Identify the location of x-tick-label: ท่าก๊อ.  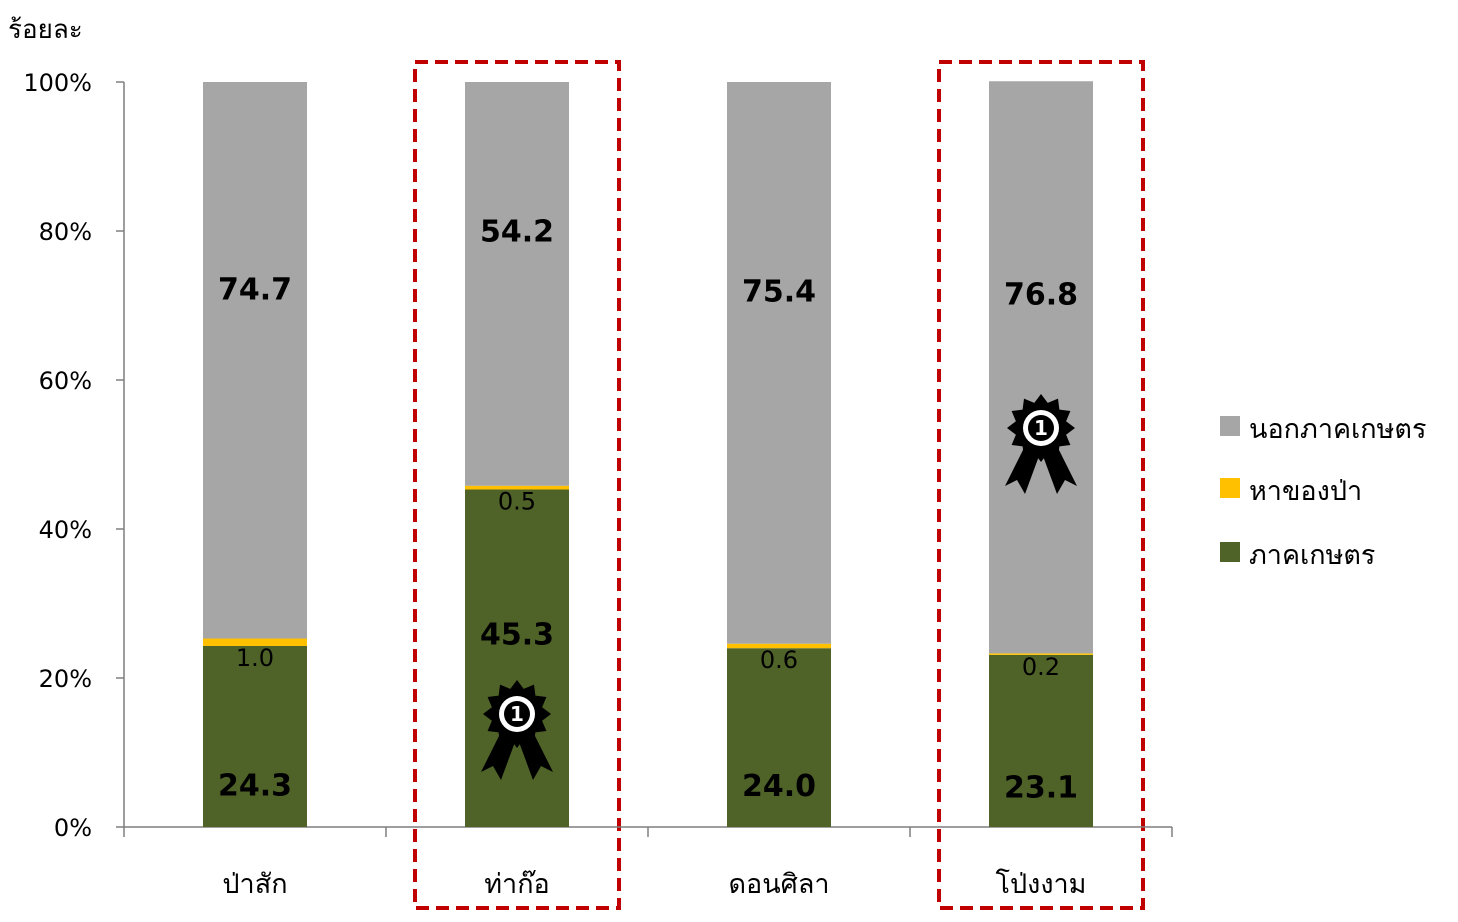
(517, 884).